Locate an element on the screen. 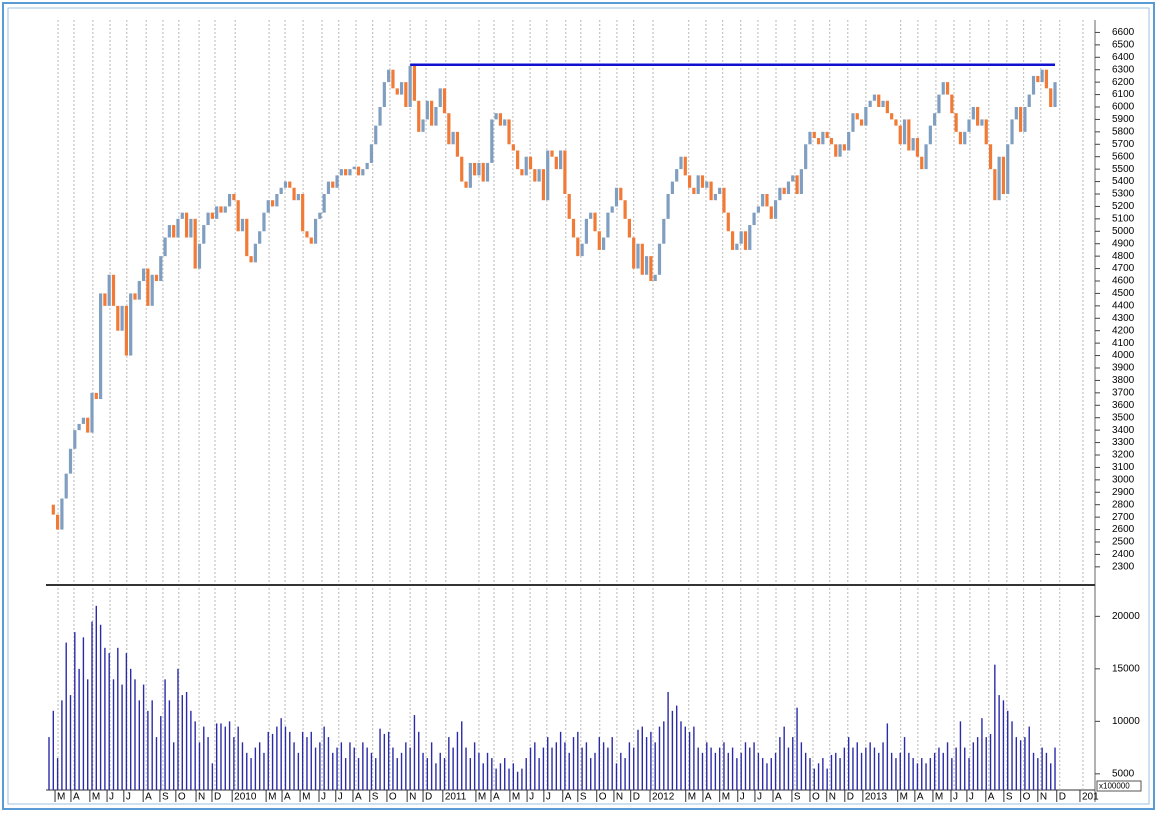 This screenshot has width=1159, height=819. x-tick-label: D is located at coordinates (1062, 797).